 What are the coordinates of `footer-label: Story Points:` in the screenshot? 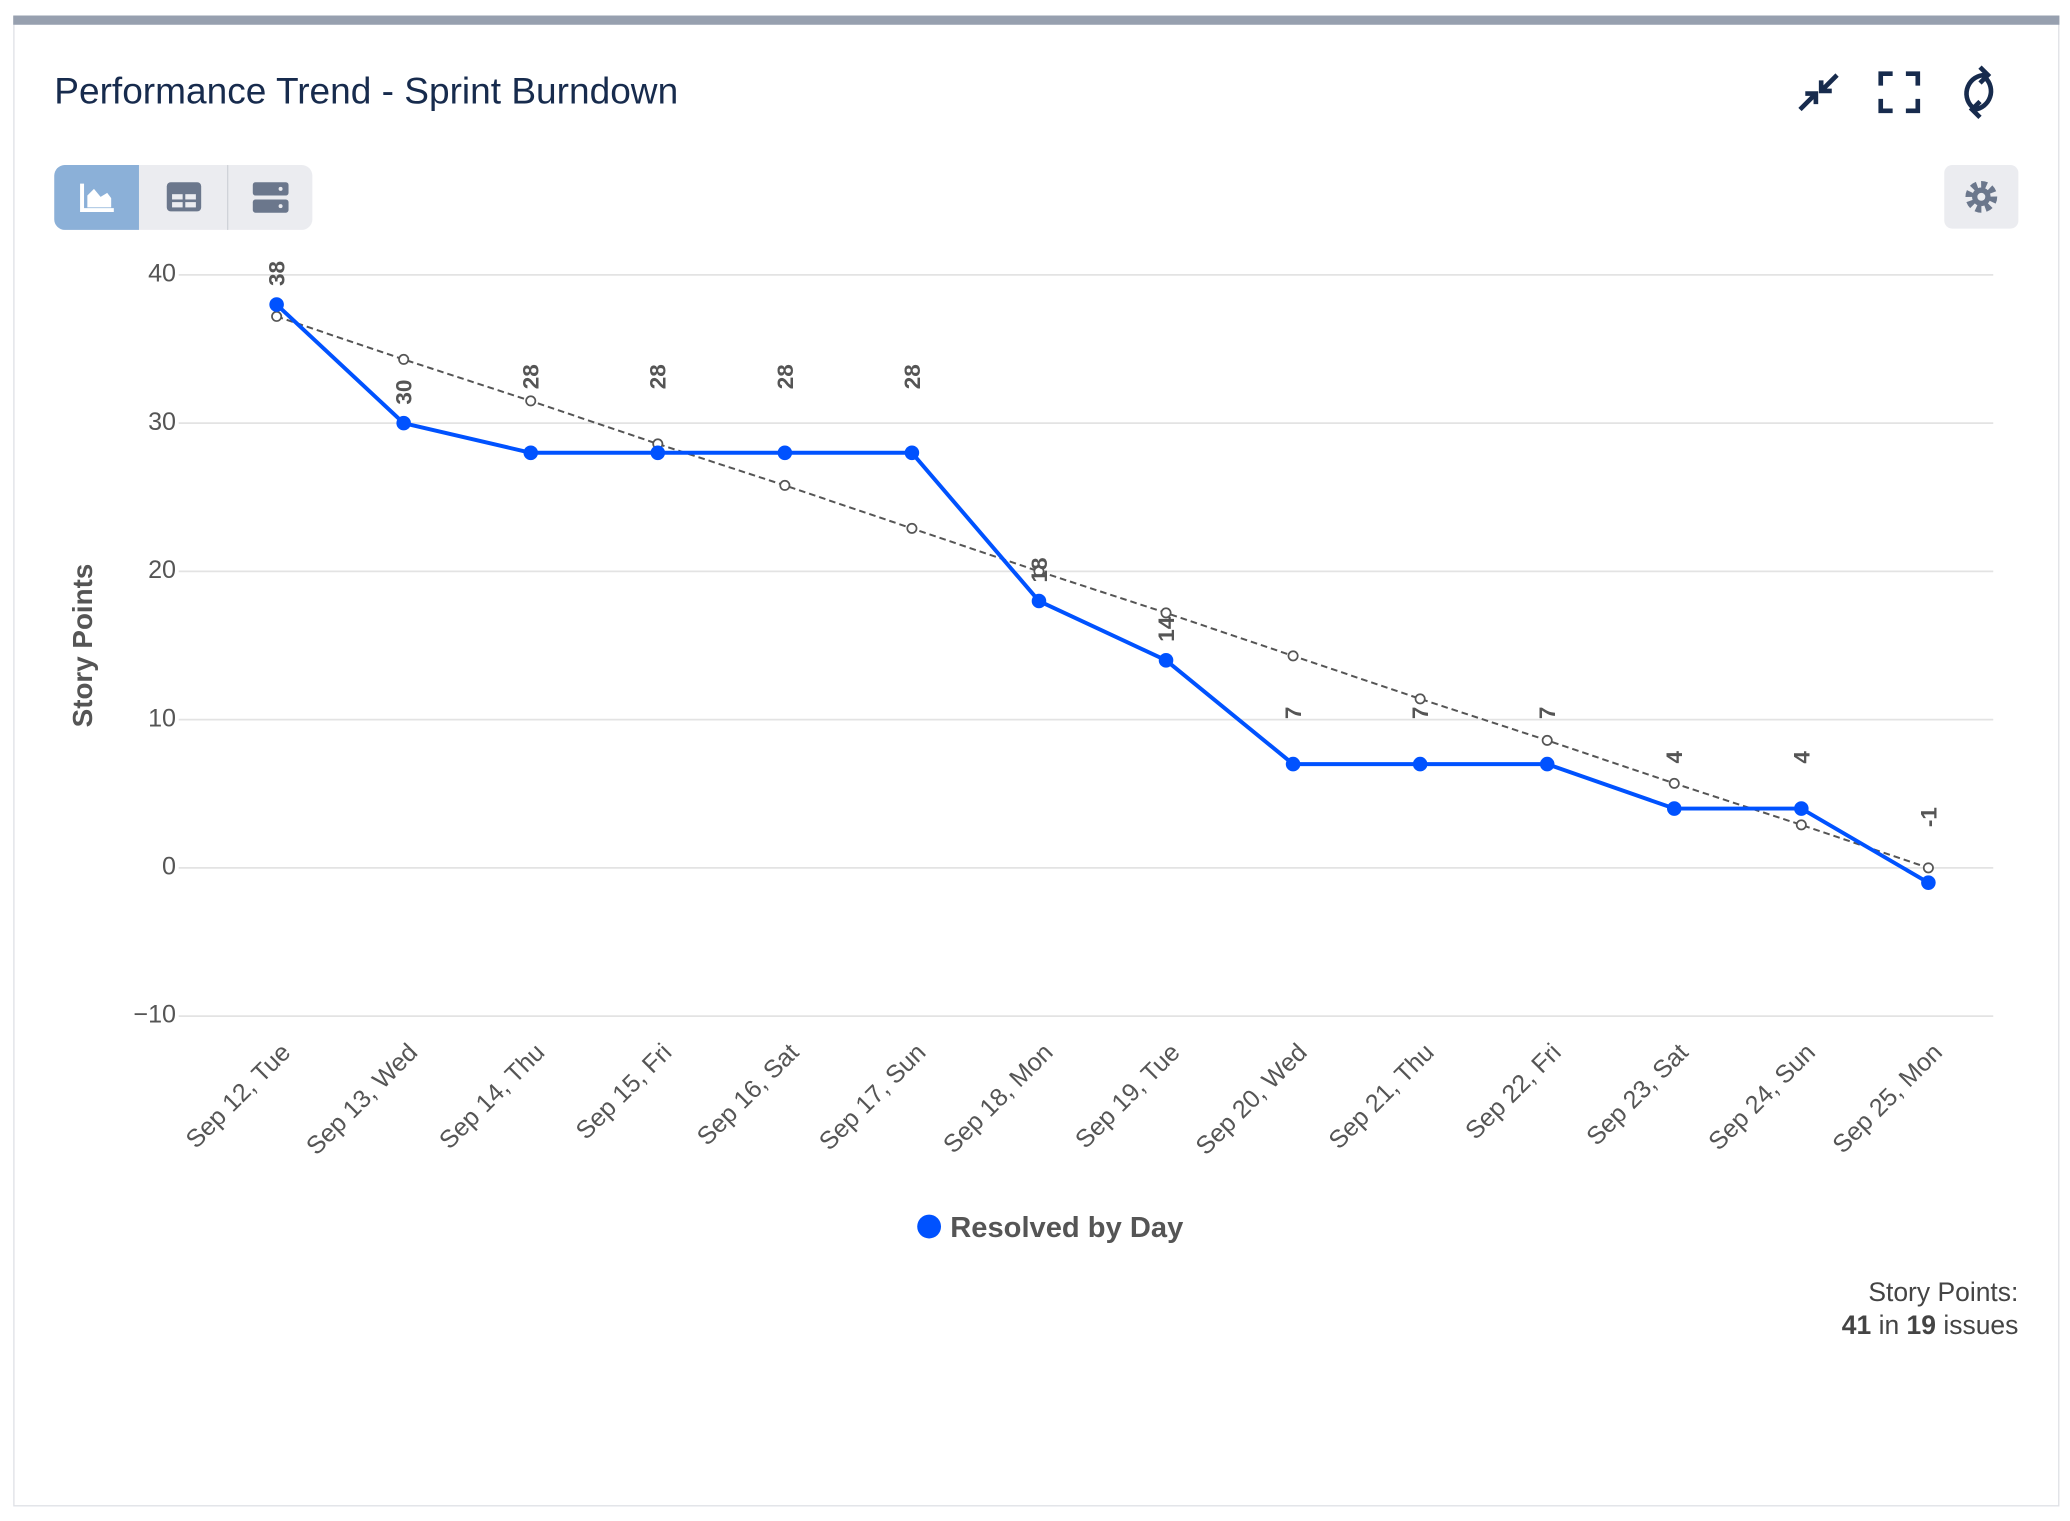 It's located at (1943, 1292).